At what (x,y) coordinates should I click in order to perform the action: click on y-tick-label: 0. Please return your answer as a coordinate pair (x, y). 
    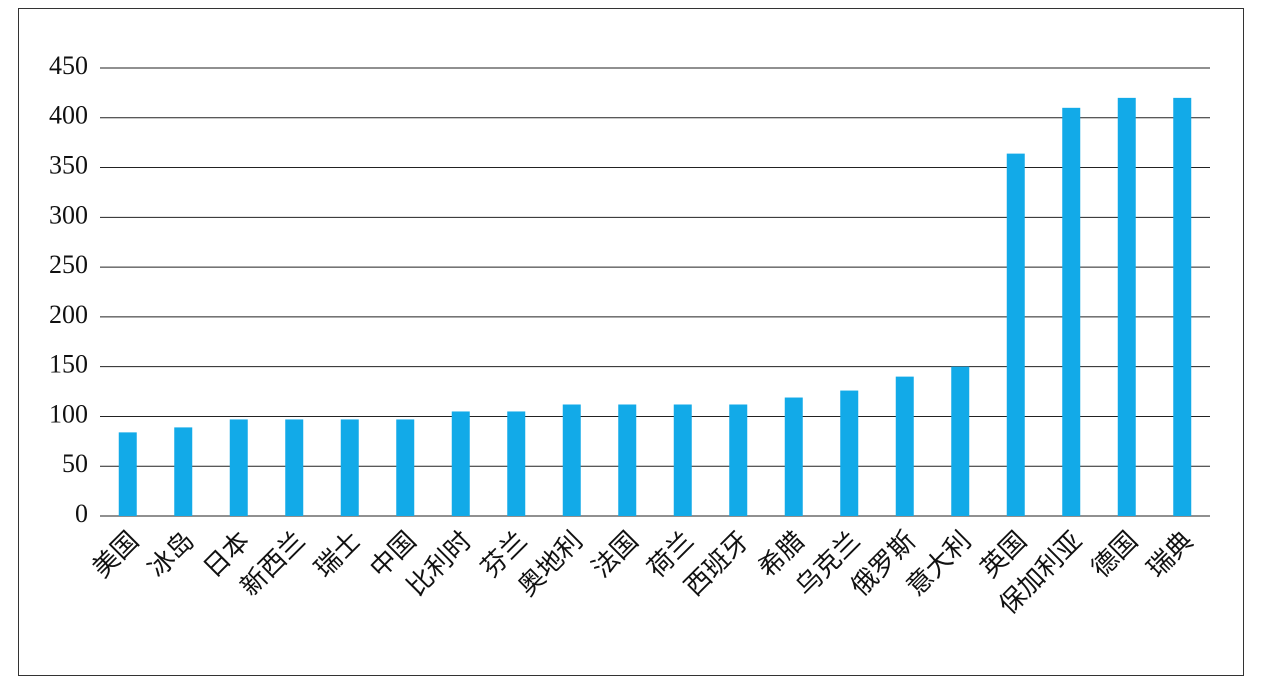
    Looking at the image, I should click on (81, 513).